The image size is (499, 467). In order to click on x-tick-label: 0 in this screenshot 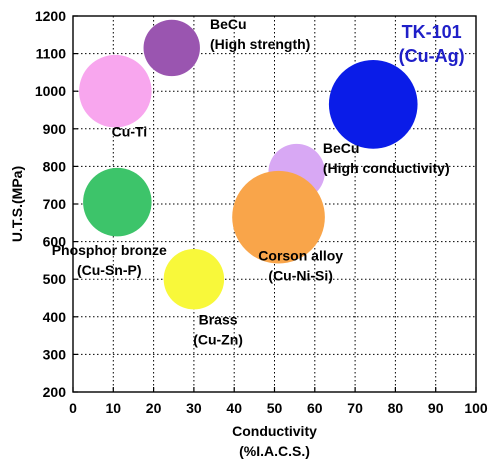, I will do `click(73, 408)`.